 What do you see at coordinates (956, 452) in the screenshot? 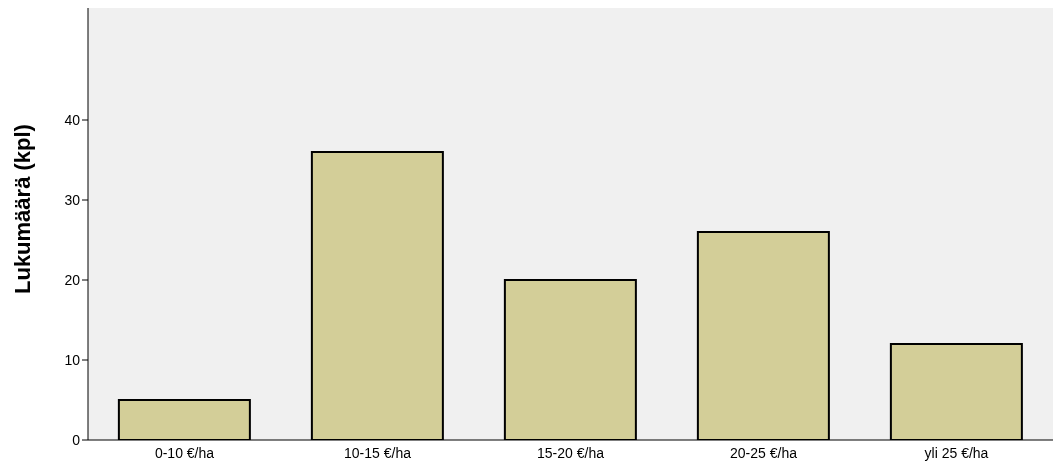
I see `x-tick-label: yli 25 €/ha` at bounding box center [956, 452].